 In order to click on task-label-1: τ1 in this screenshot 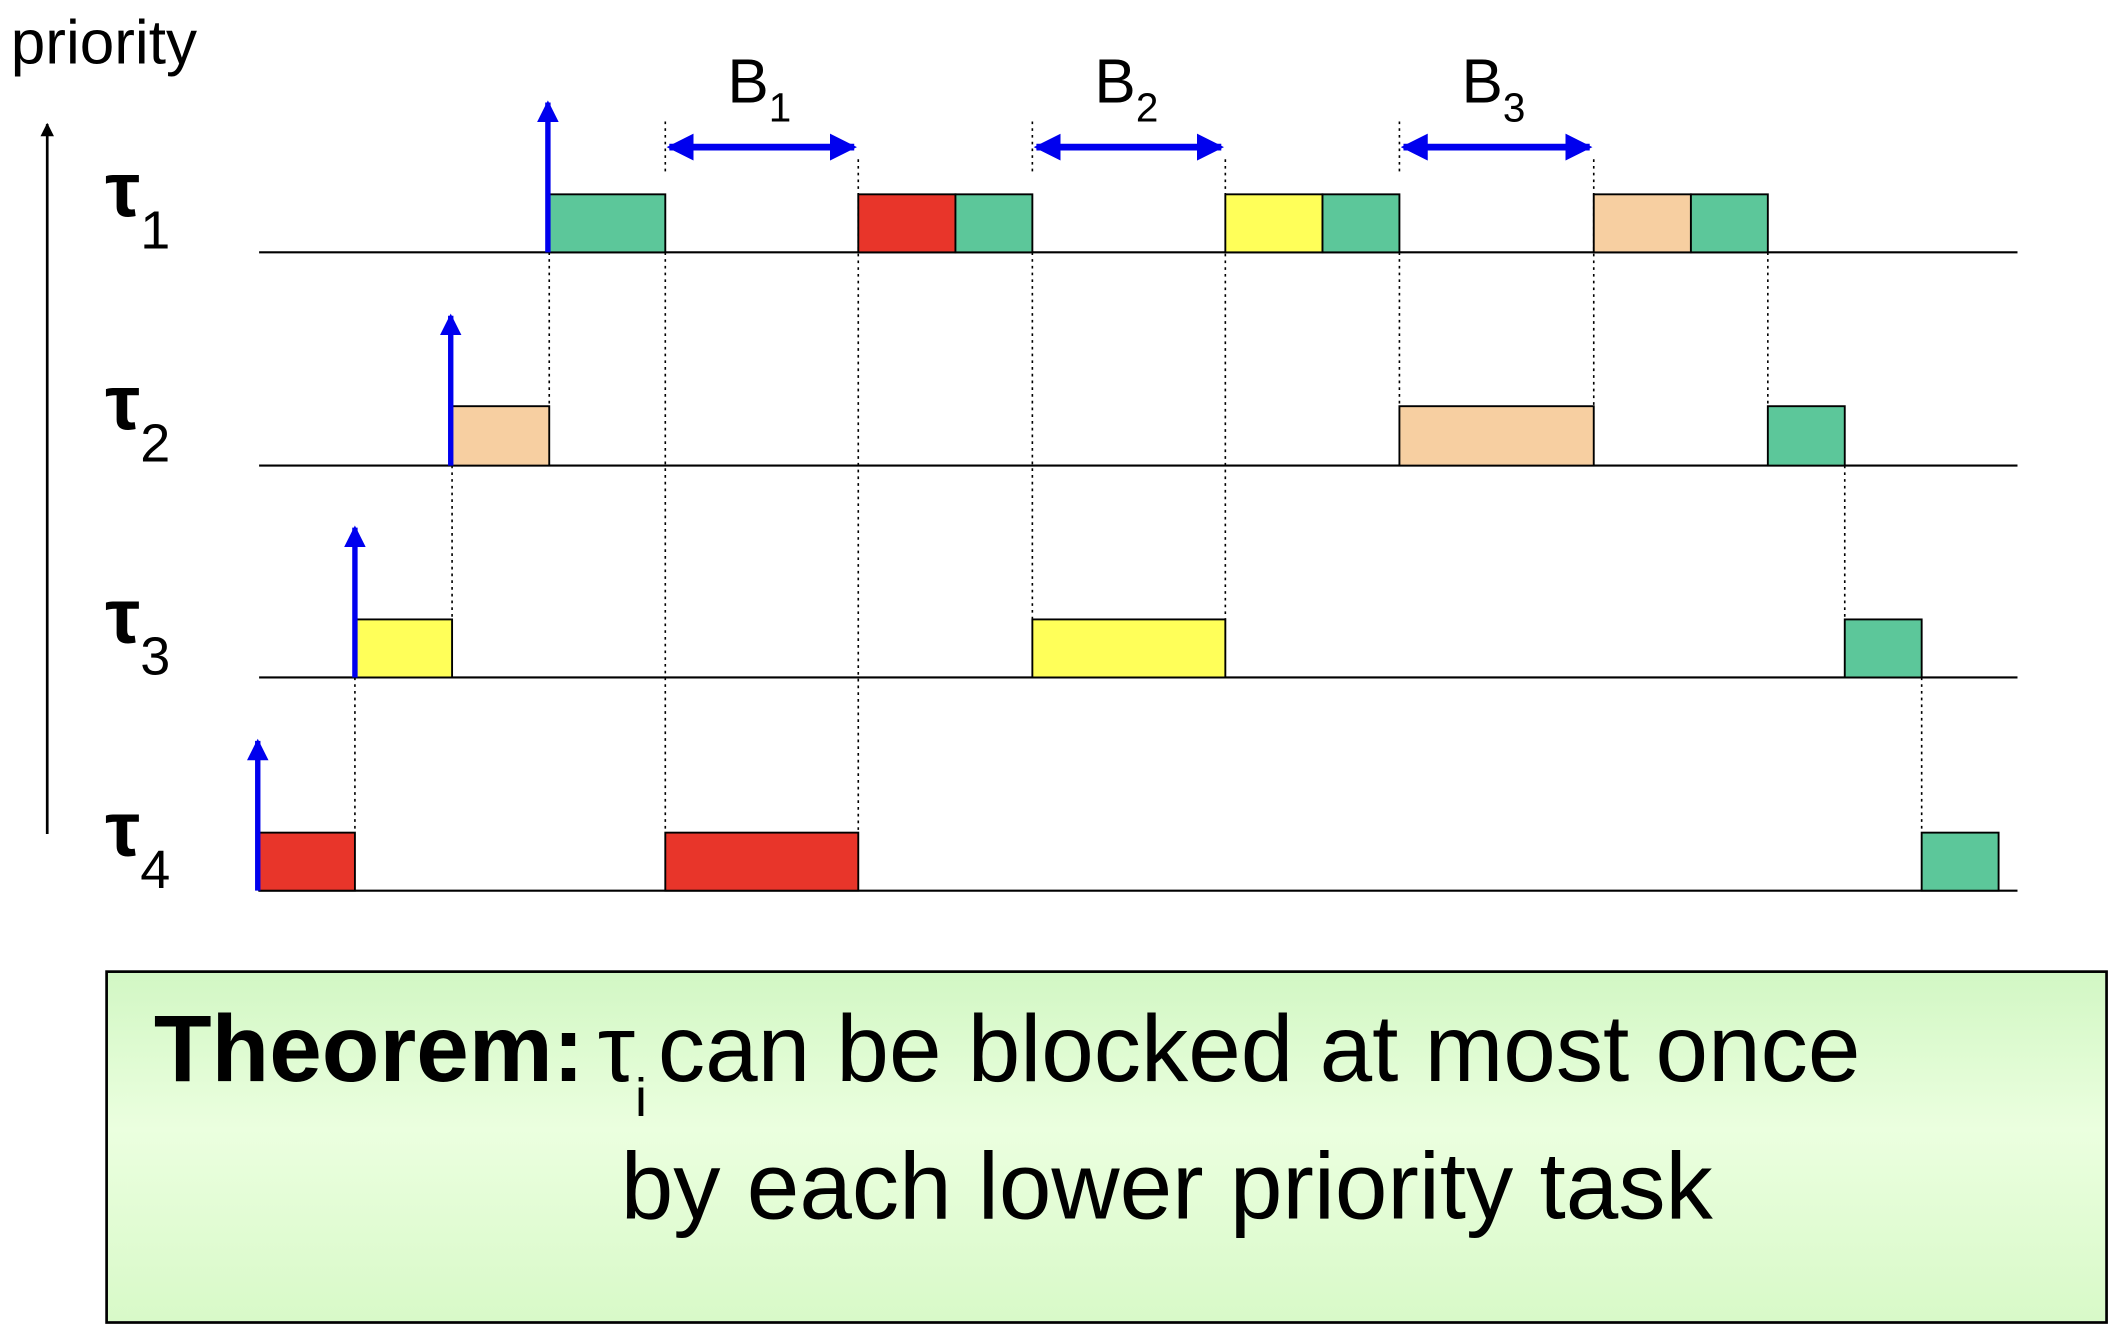, I will do `click(137, 202)`.